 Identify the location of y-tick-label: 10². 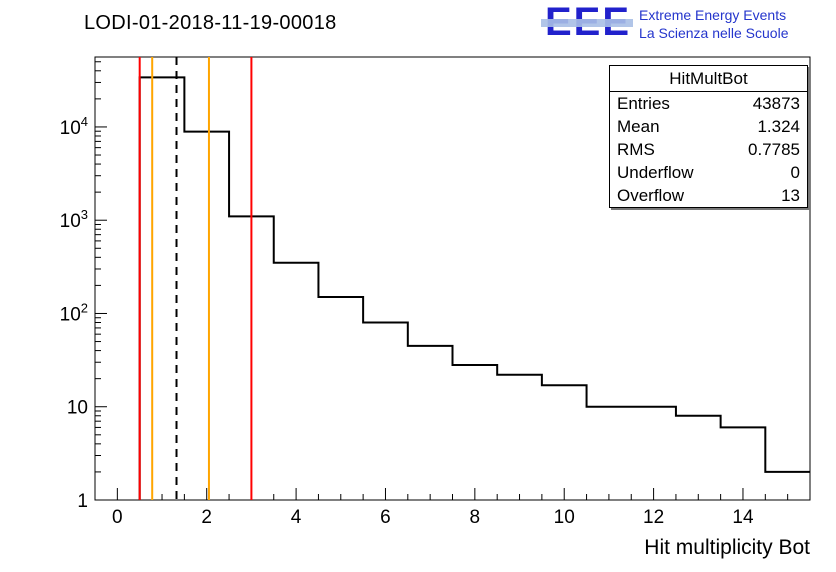
(74, 312).